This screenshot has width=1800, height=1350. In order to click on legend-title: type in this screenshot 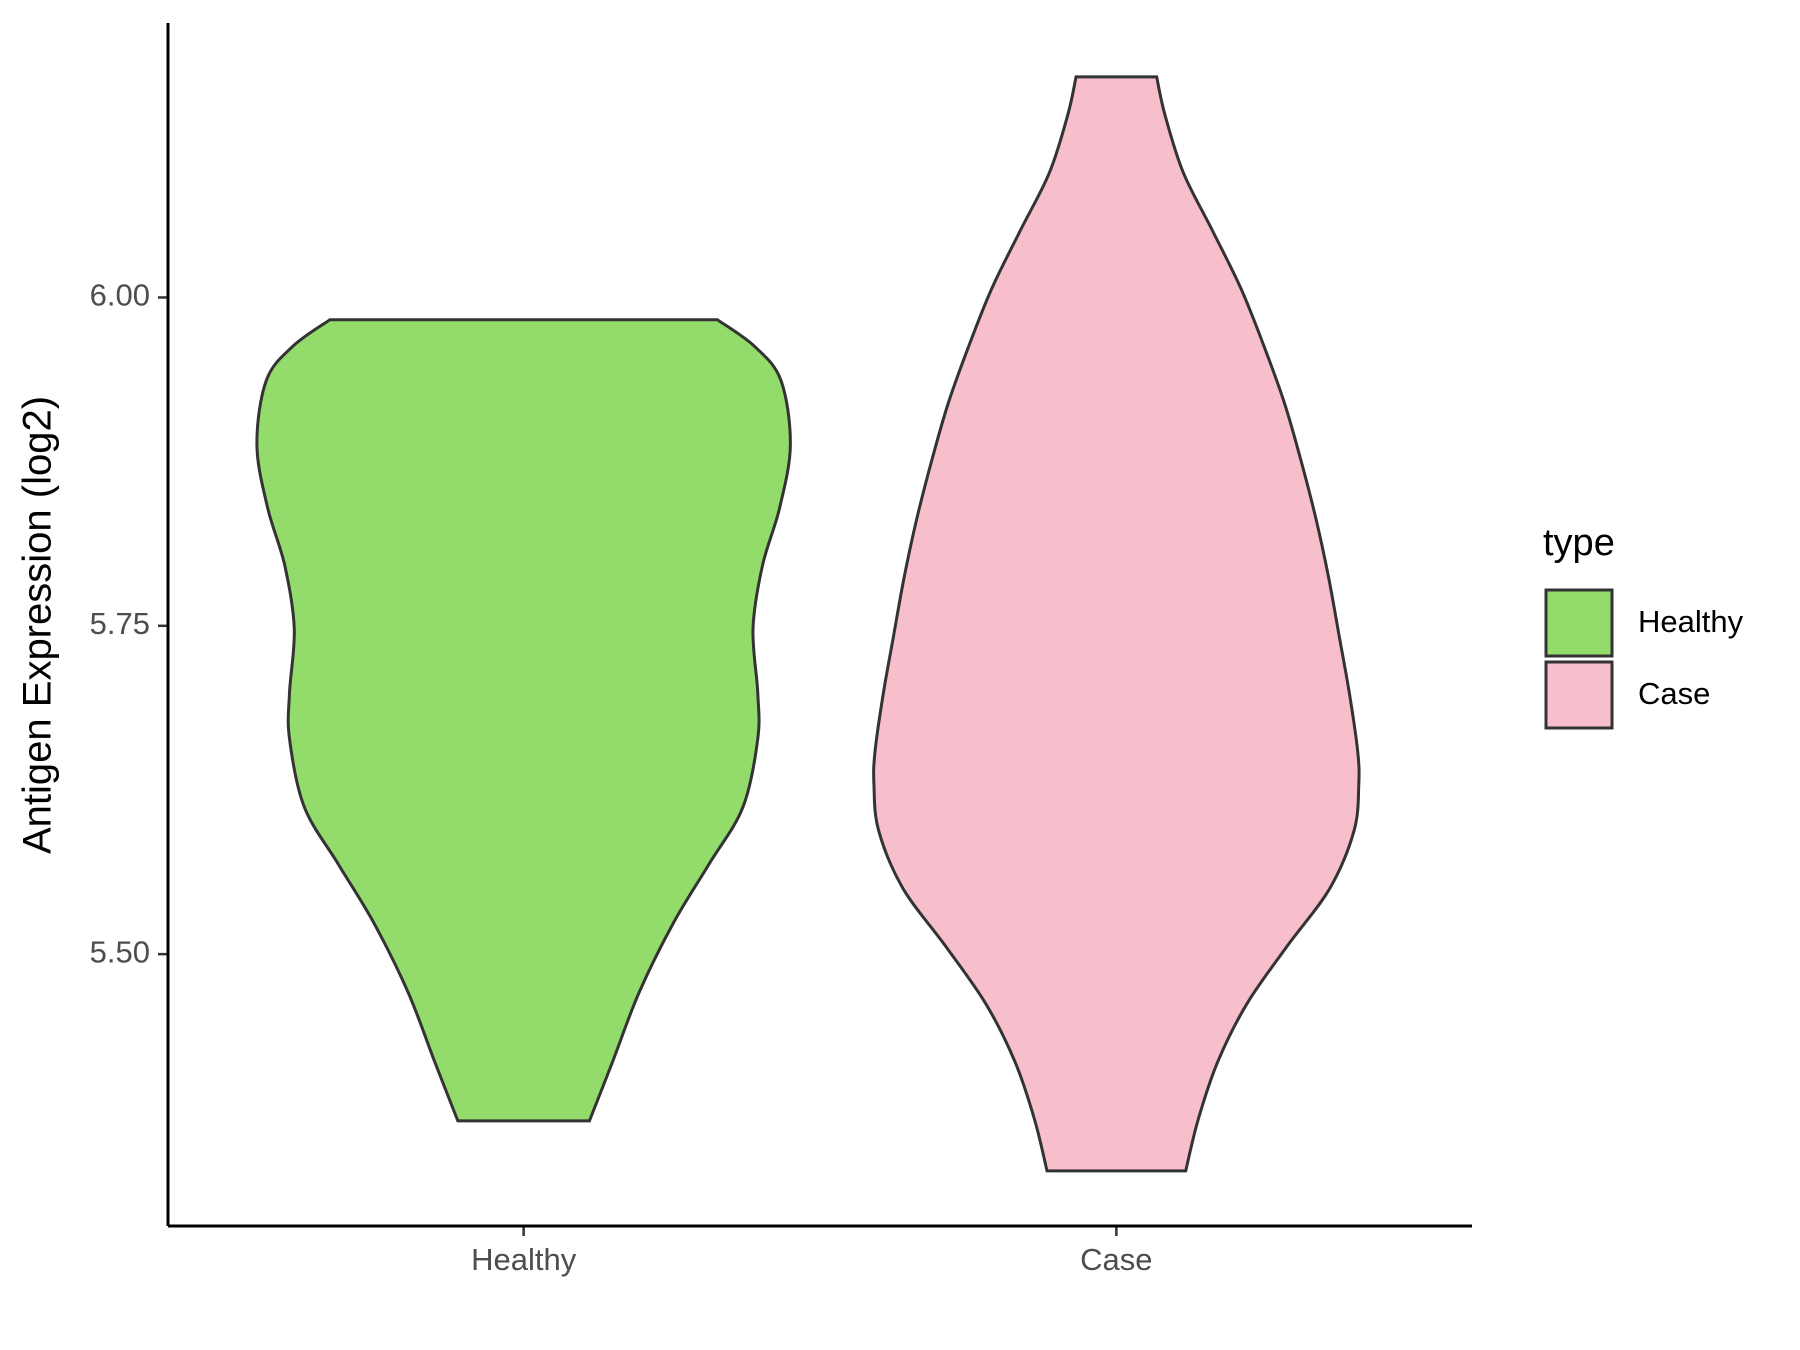, I will do `click(1579, 543)`.